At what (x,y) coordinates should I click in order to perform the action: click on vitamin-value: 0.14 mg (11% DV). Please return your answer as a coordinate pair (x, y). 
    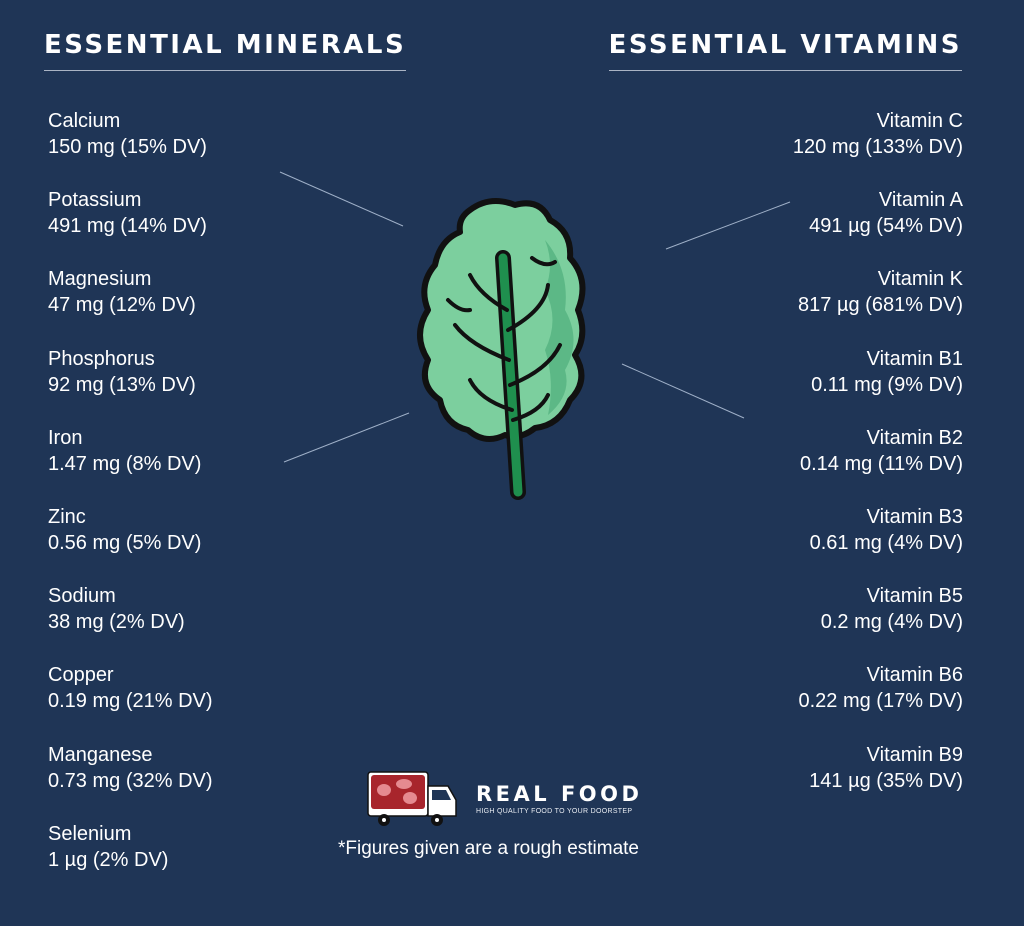
    Looking at the image, I should click on (881, 463).